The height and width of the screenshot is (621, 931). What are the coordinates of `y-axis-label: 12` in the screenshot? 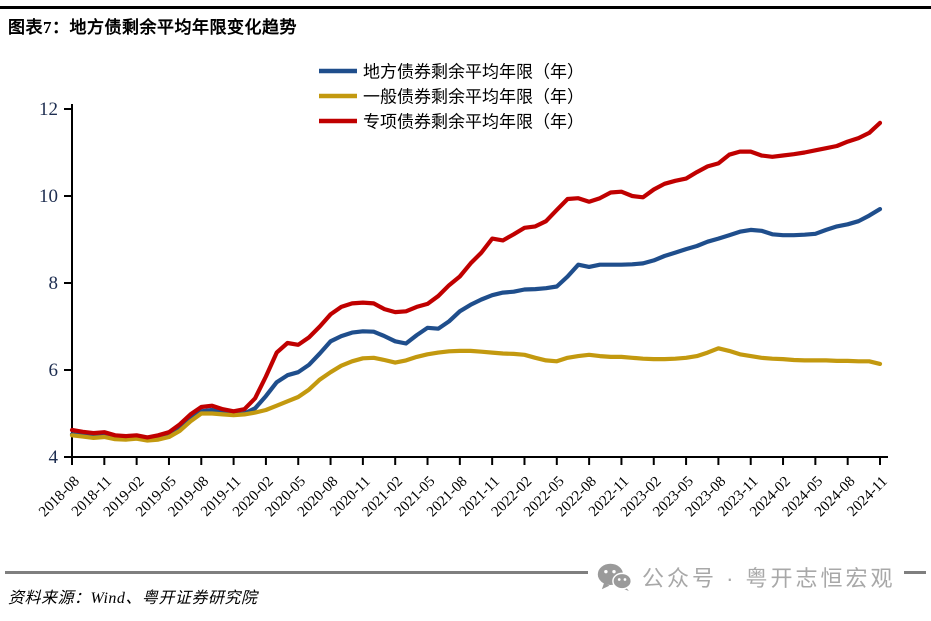 It's located at (48, 109).